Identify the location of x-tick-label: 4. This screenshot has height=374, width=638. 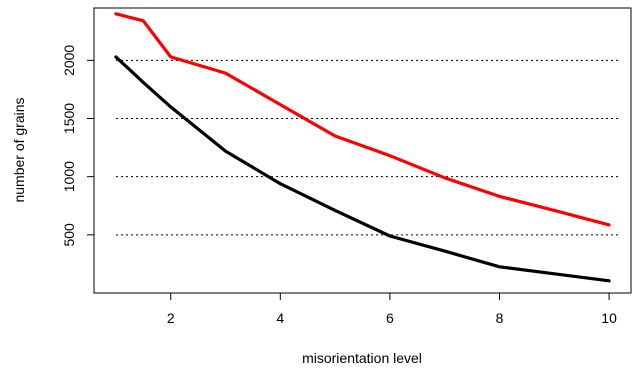
(280, 318).